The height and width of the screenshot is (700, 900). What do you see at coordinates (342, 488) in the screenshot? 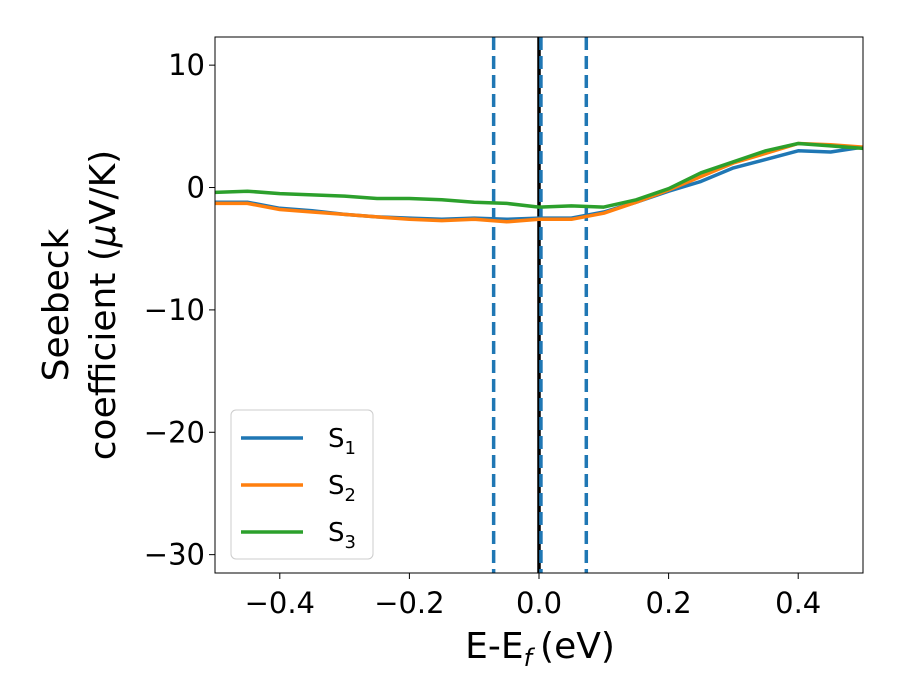
I see `legend-label-s2: S2` at bounding box center [342, 488].